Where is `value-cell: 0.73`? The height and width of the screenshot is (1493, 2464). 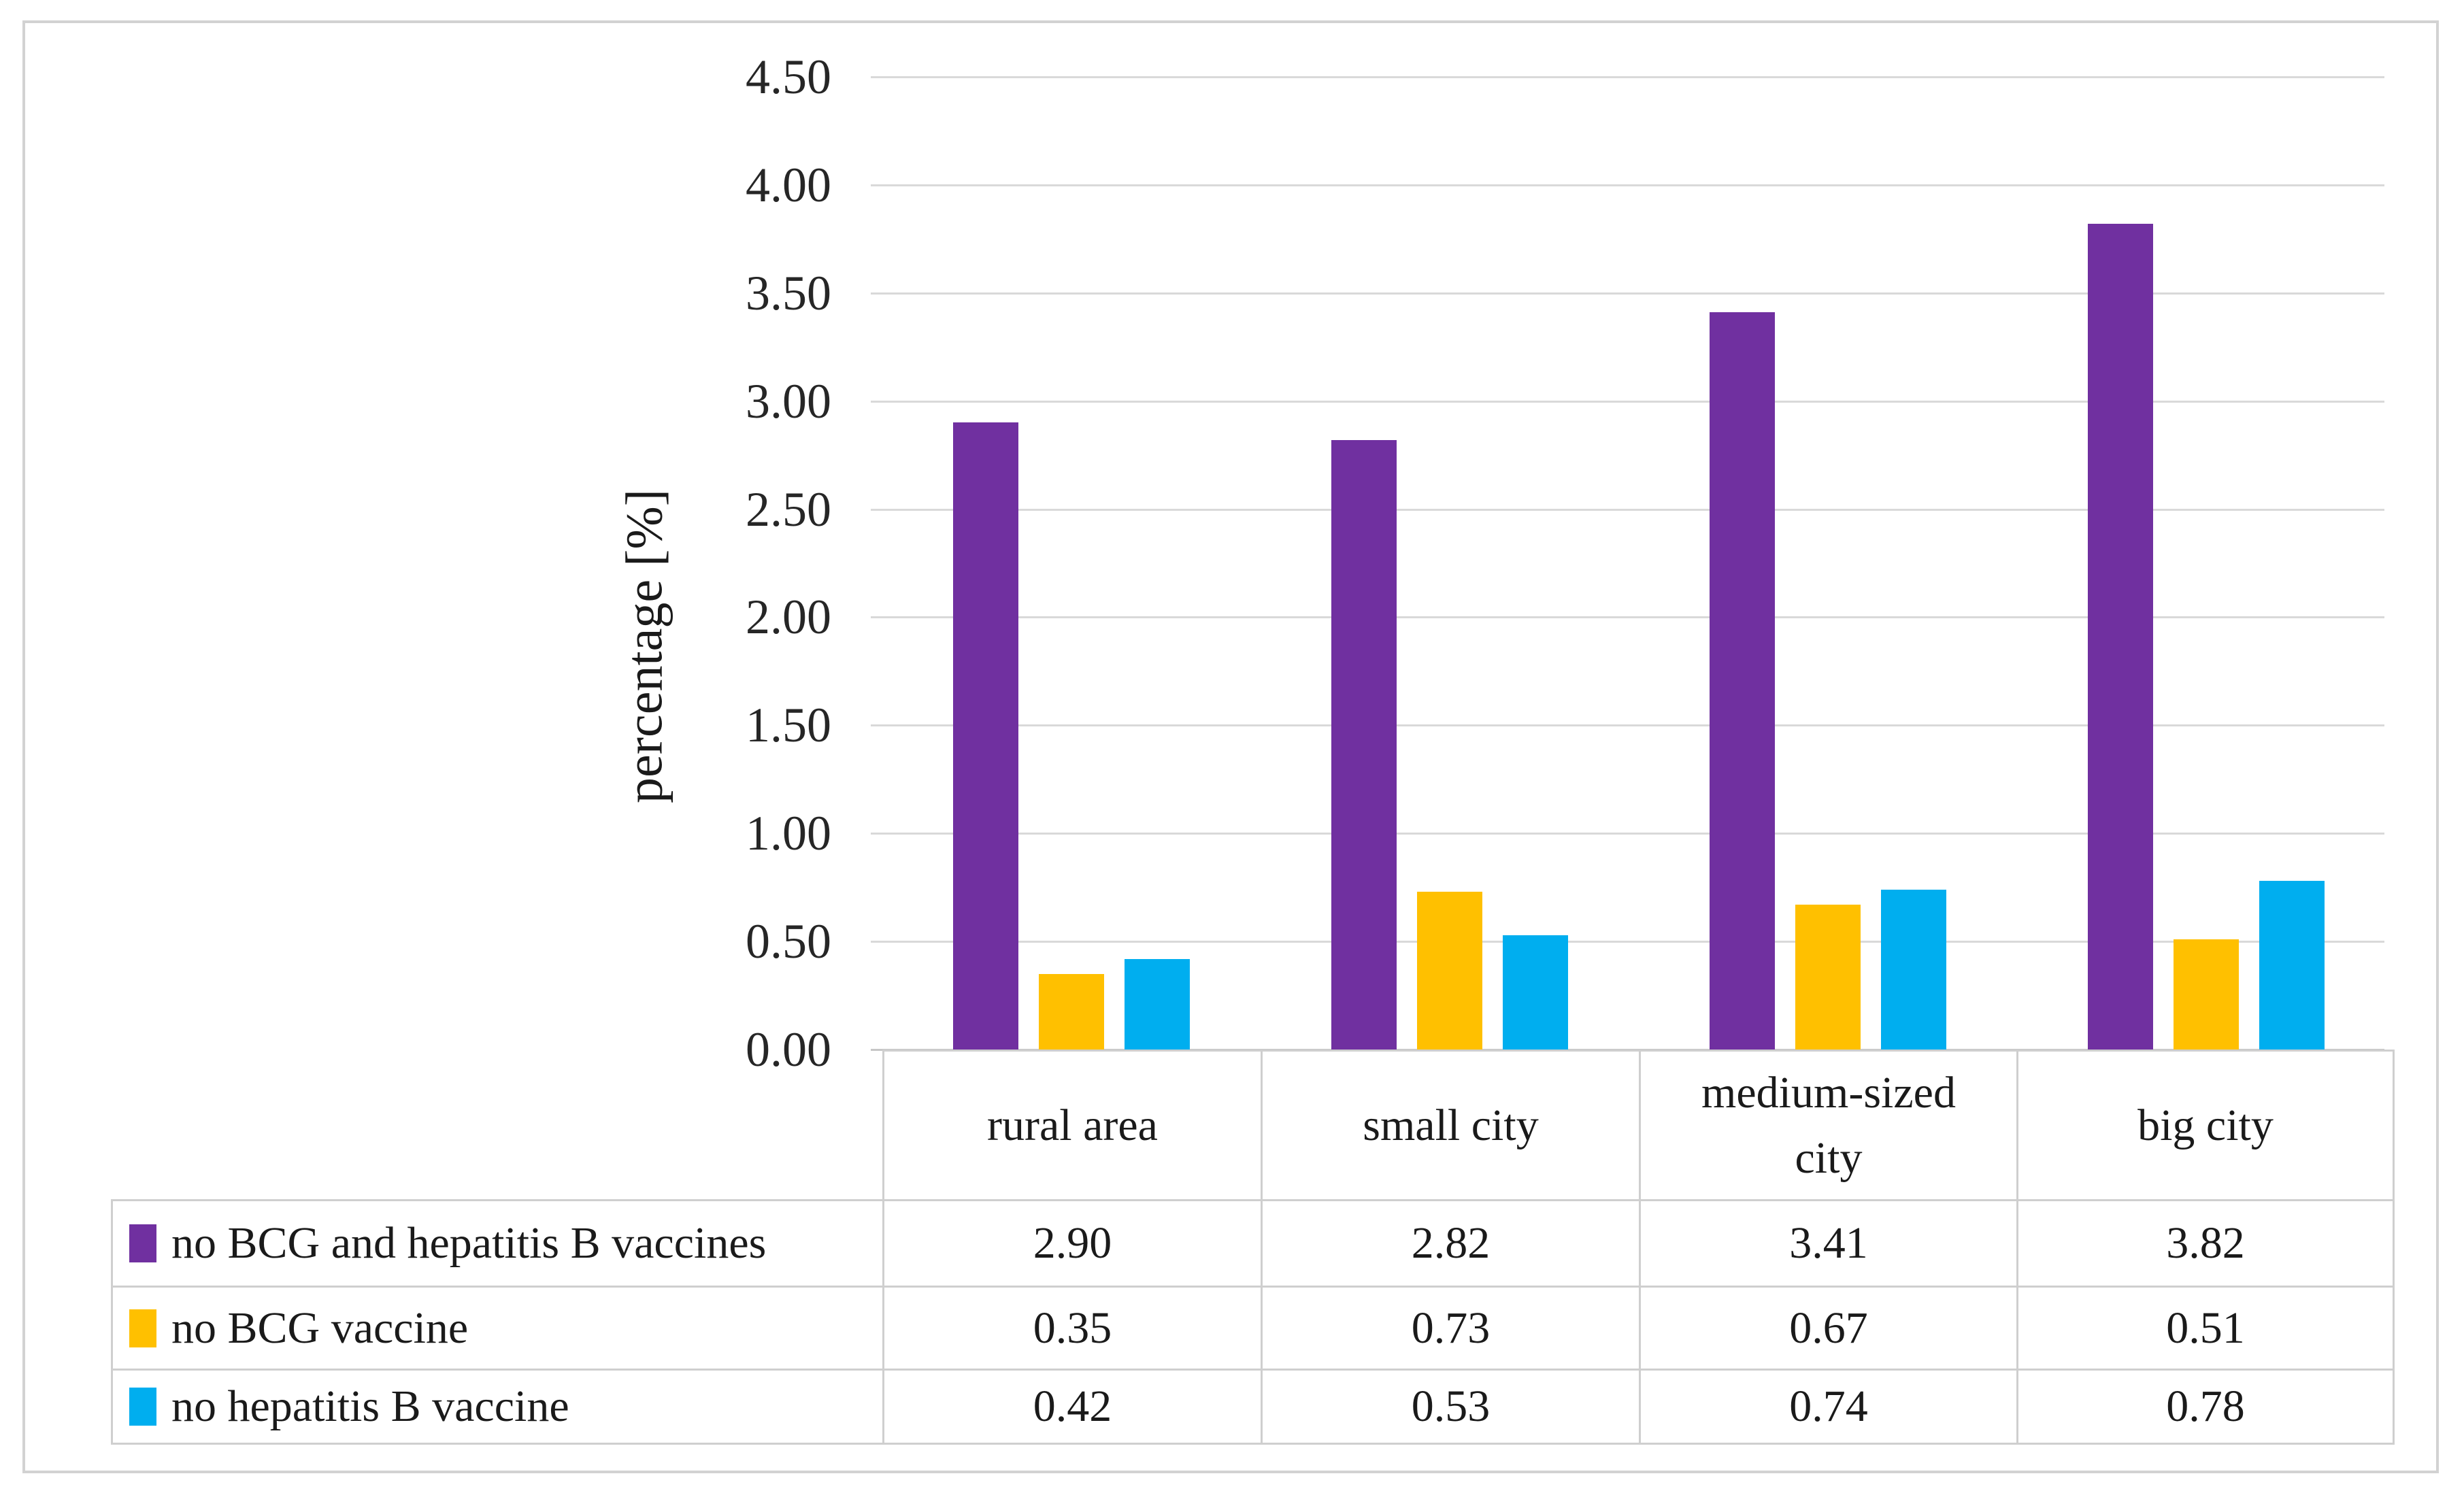
value-cell: 0.73 is located at coordinates (1450, 1327).